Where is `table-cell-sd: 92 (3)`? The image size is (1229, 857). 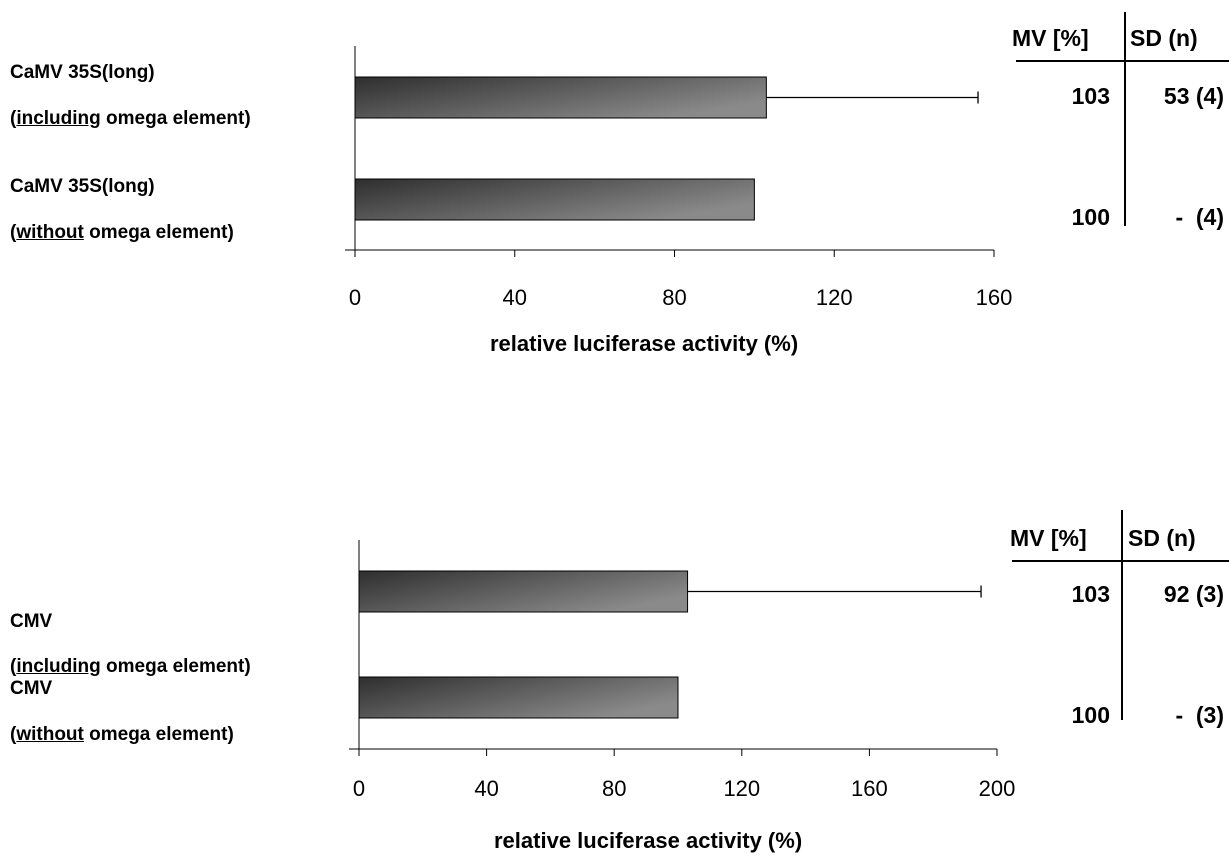
table-cell-sd: 92 (3) is located at coordinates (1193, 594).